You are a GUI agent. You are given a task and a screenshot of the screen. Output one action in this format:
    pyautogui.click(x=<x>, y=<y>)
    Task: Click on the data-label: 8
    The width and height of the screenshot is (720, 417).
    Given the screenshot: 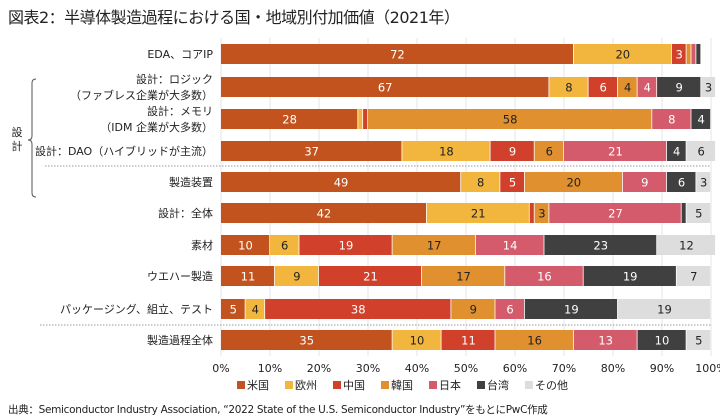 What is the action you would take?
    pyautogui.click(x=568, y=88)
    